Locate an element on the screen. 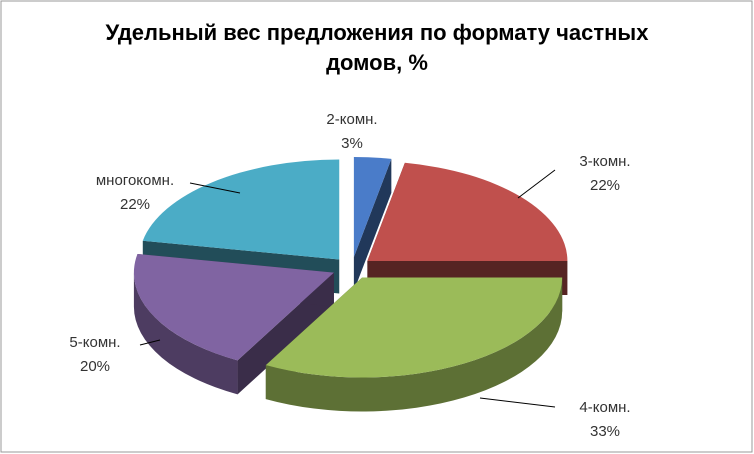 The height and width of the screenshot is (454, 754). slice-side is located at coordinates (372, 225).